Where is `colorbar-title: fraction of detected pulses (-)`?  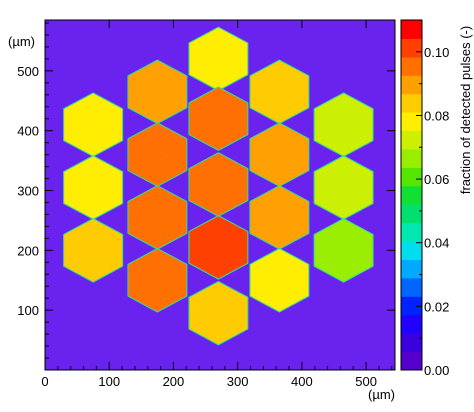 colorbar-title: fraction of detected pulses (-) is located at coordinates (465, 110).